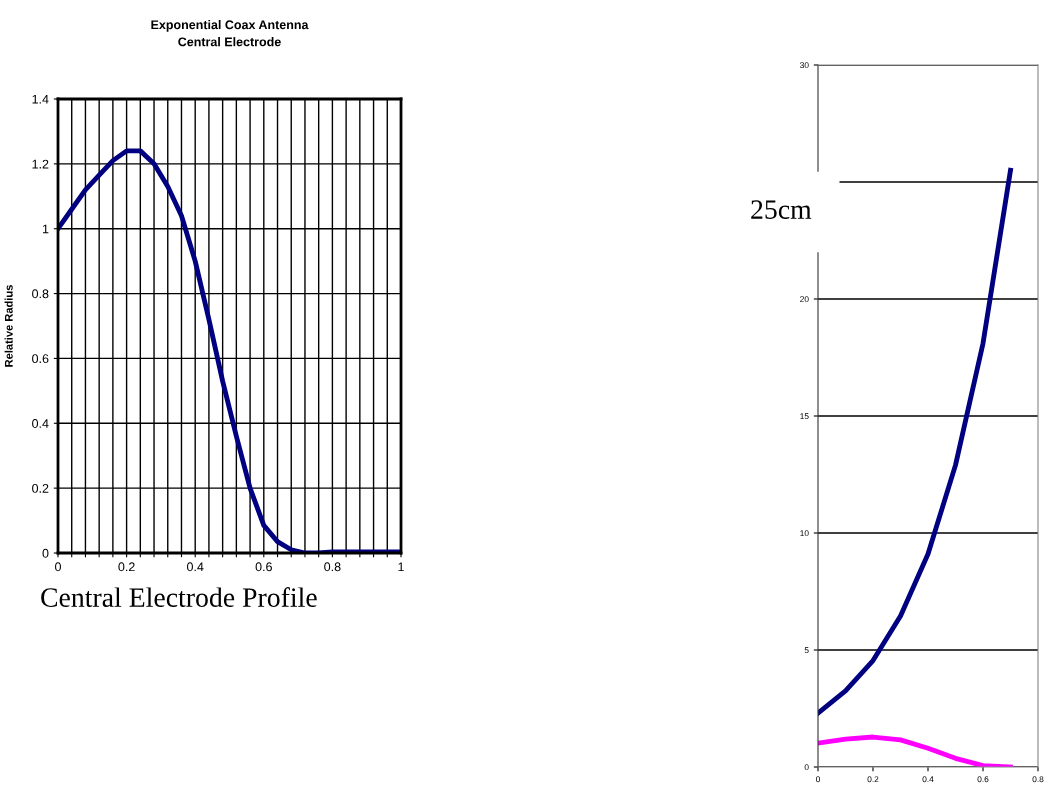 The image size is (1049, 787). I want to click on y-tick-label: 1.2, so click(40, 164).